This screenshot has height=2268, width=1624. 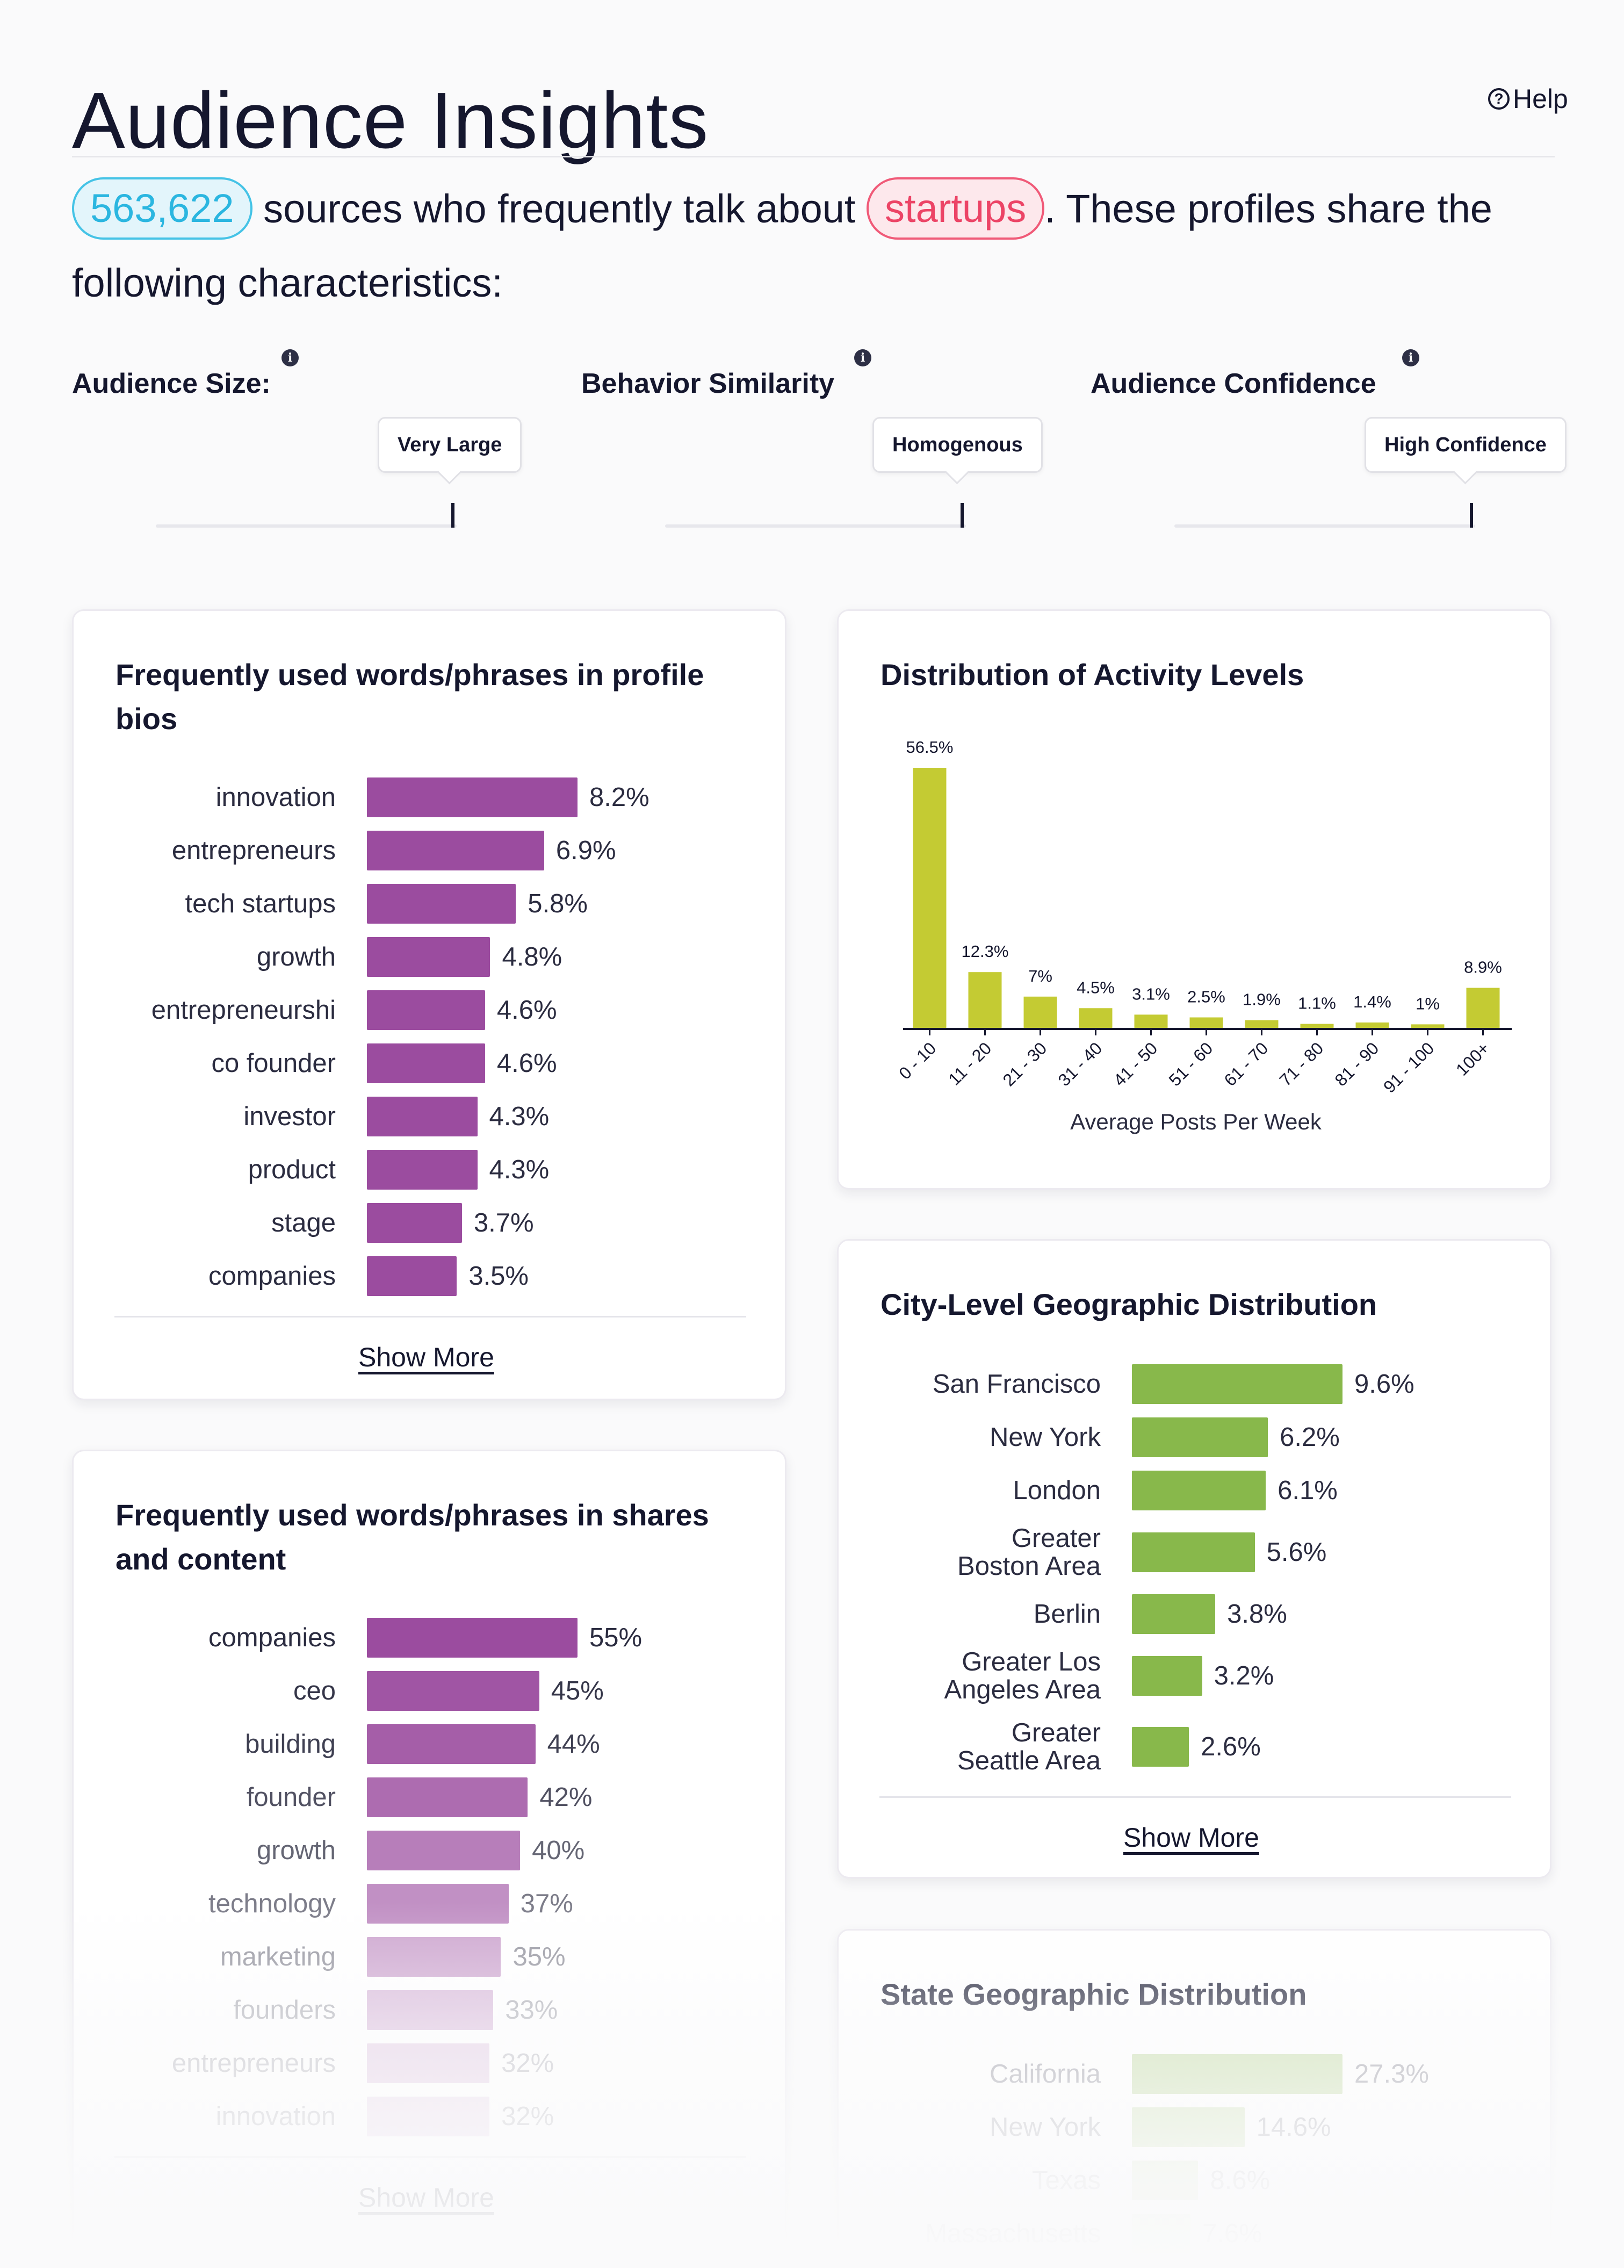 I want to click on bar-value: 4.6%, so click(x=526, y=1010).